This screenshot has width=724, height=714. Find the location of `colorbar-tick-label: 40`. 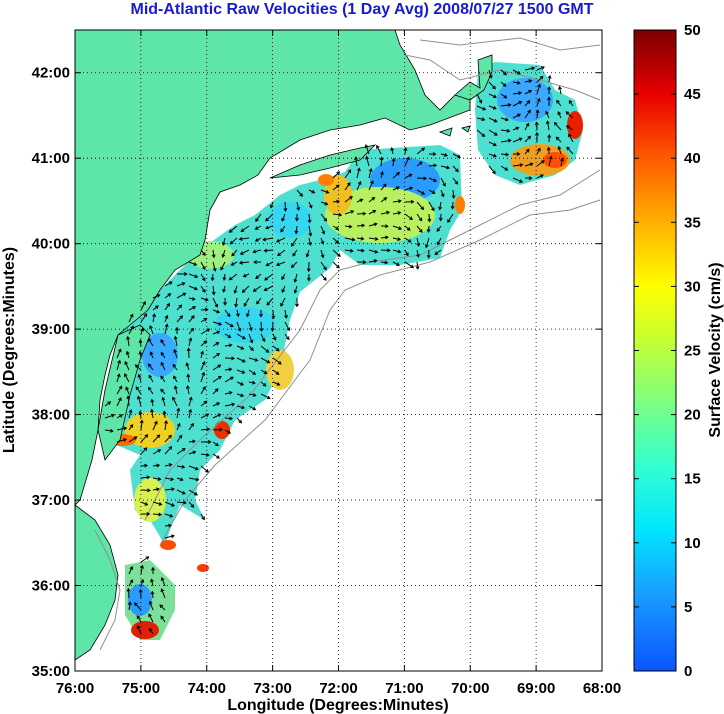

colorbar-tick-label: 40 is located at coordinates (692, 158).